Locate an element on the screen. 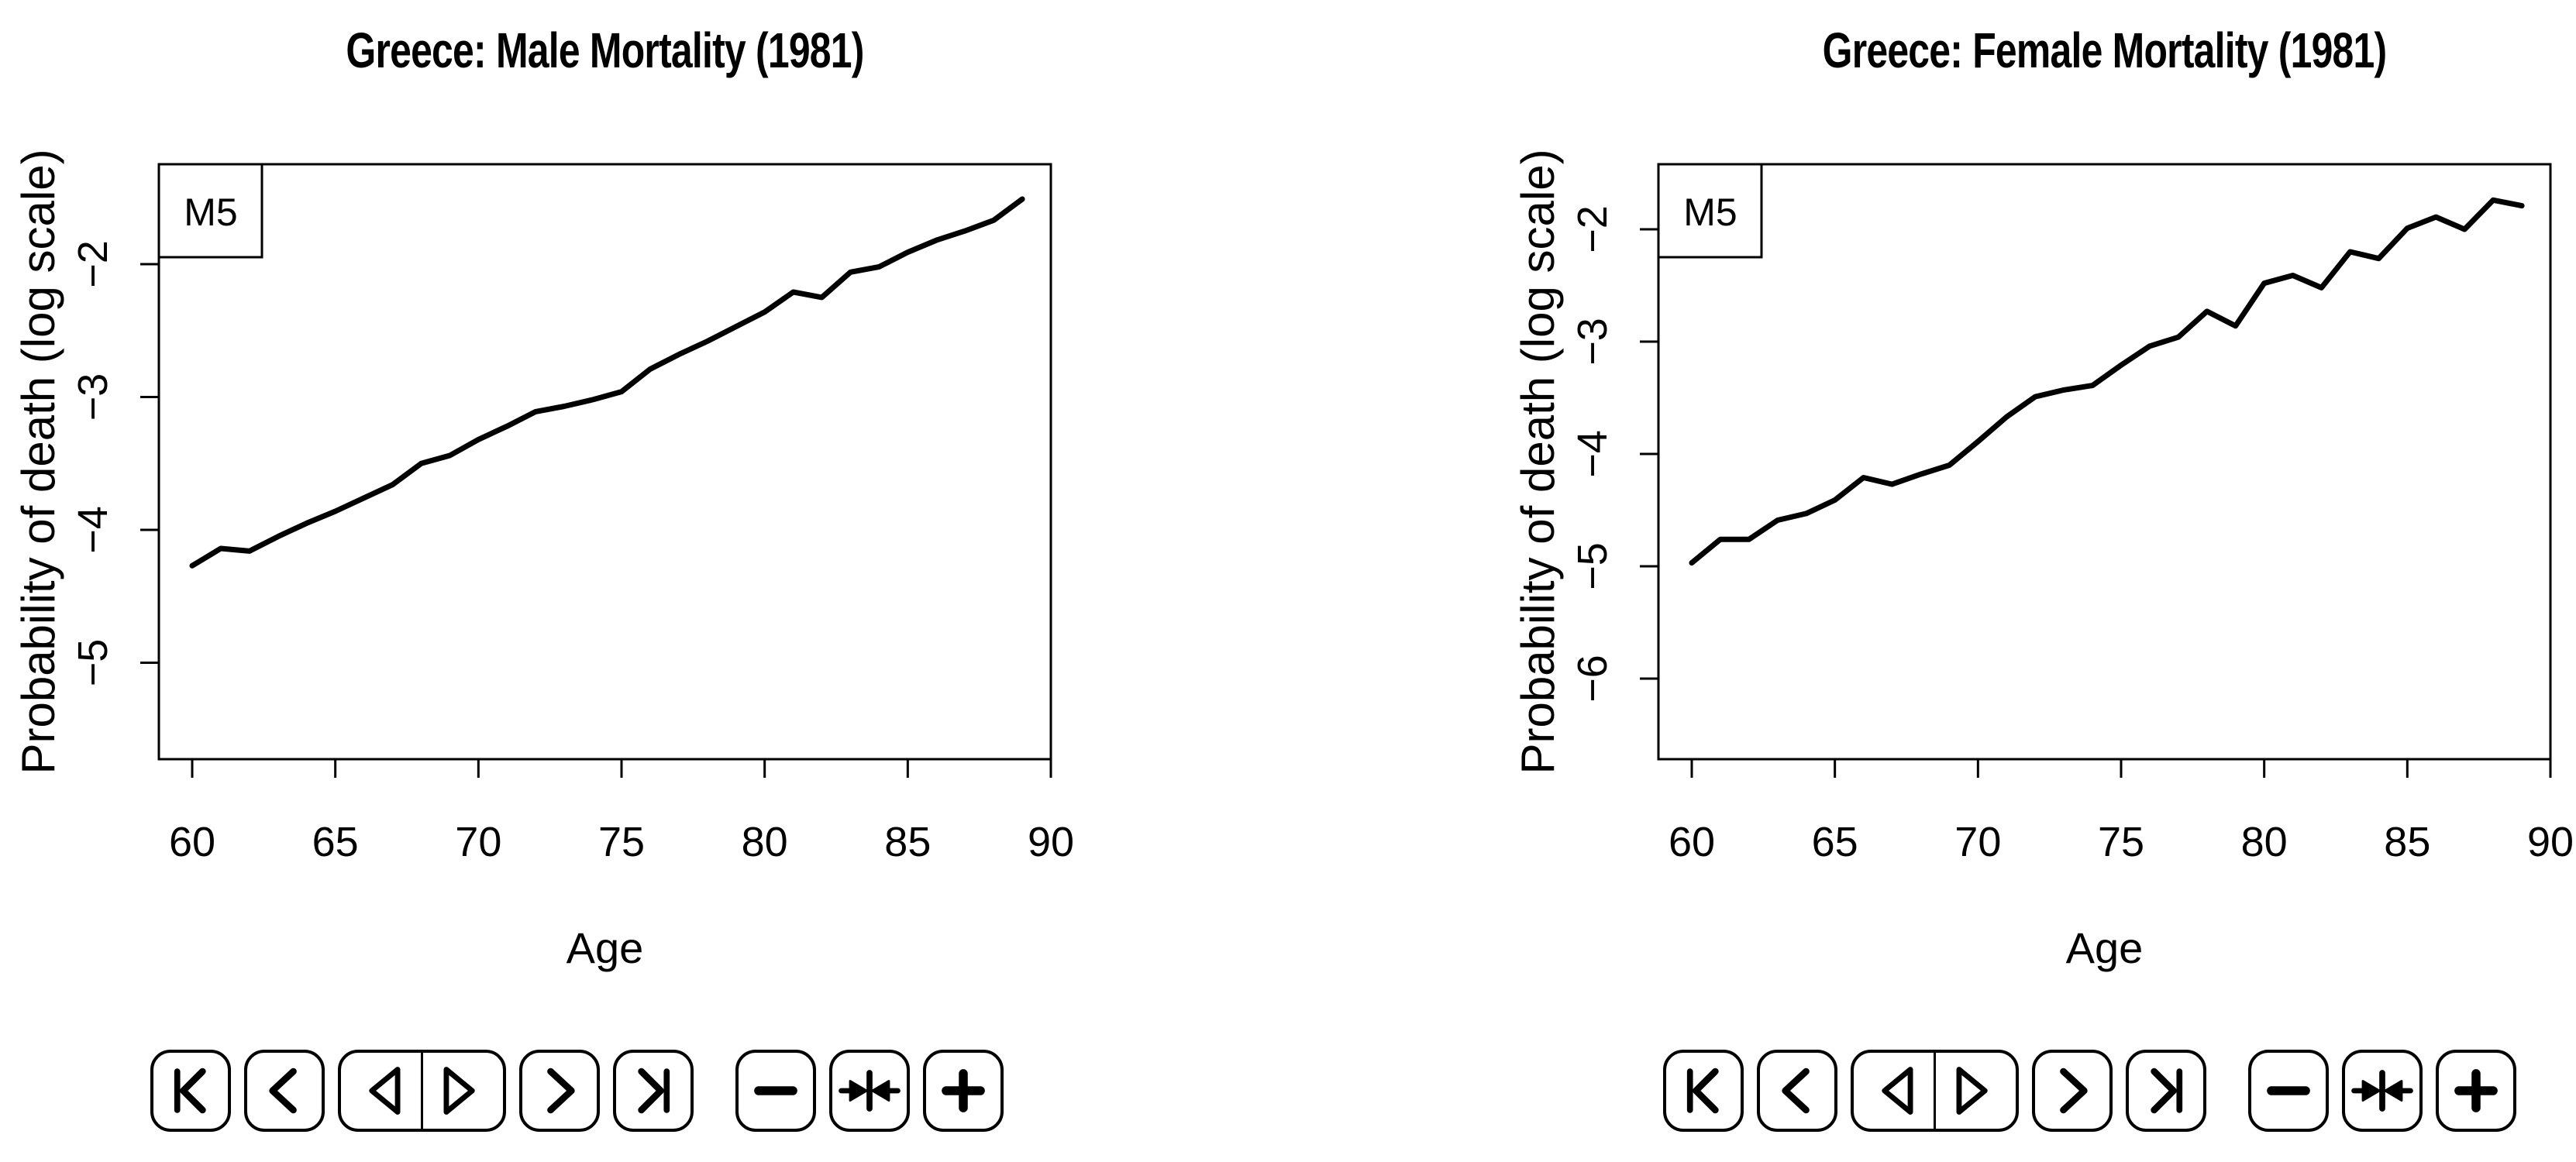 Image resolution: width=2576 pixels, height=1162 pixels. plot-title-male: Greece: Male Mortality (1981) is located at coordinates (605, 50).